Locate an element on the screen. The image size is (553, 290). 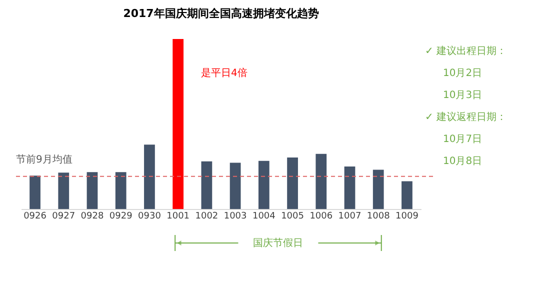
x-tick-label: 1007 is located at coordinates (350, 217).